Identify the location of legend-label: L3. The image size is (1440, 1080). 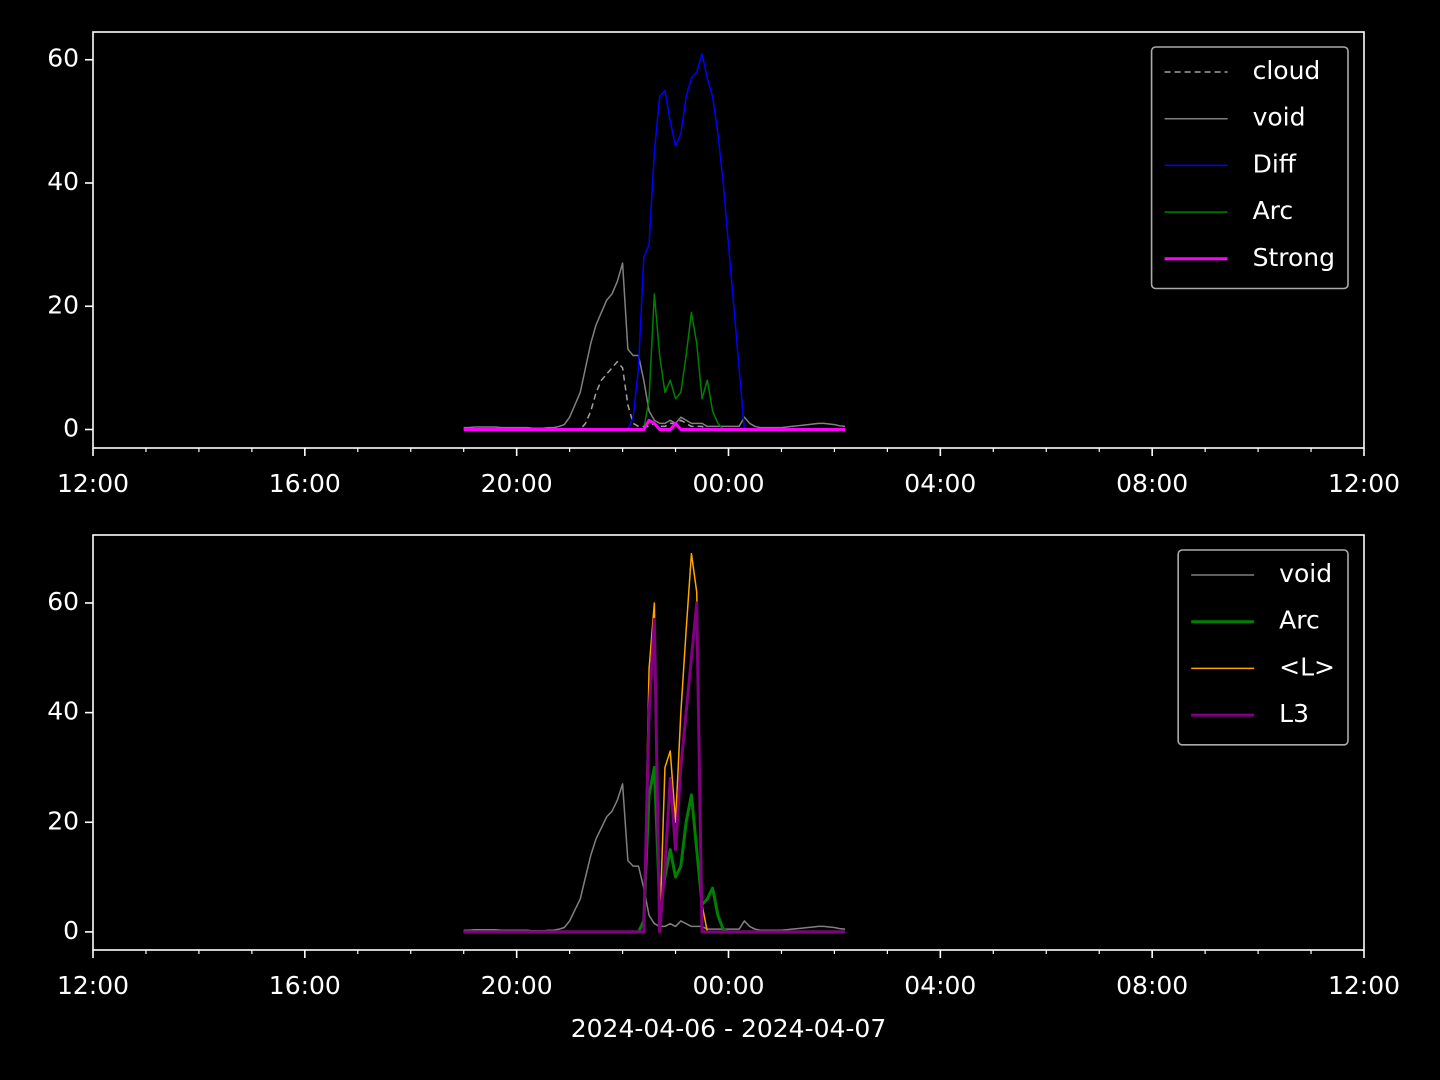
(1294, 713).